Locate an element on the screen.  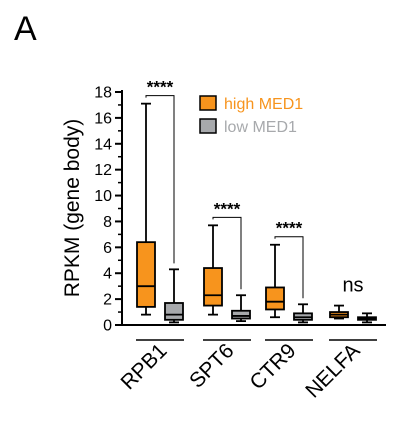
y-tick-label: 14 is located at coordinates (103, 144).